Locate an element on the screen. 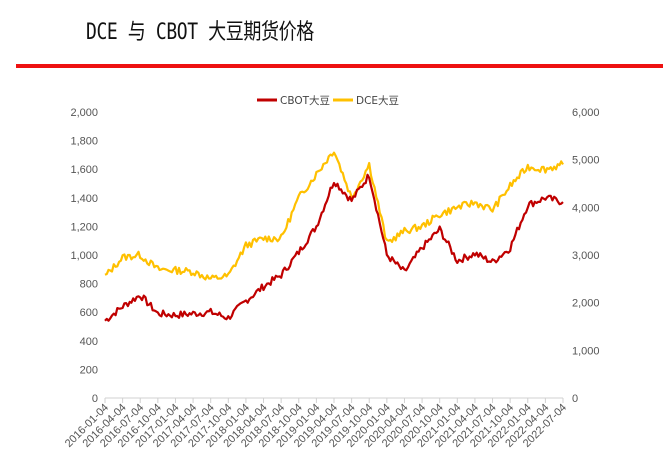 Image resolution: width=663 pixels, height=469 pixels. y-left-tick-label: 1,400 is located at coordinates (84, 199).